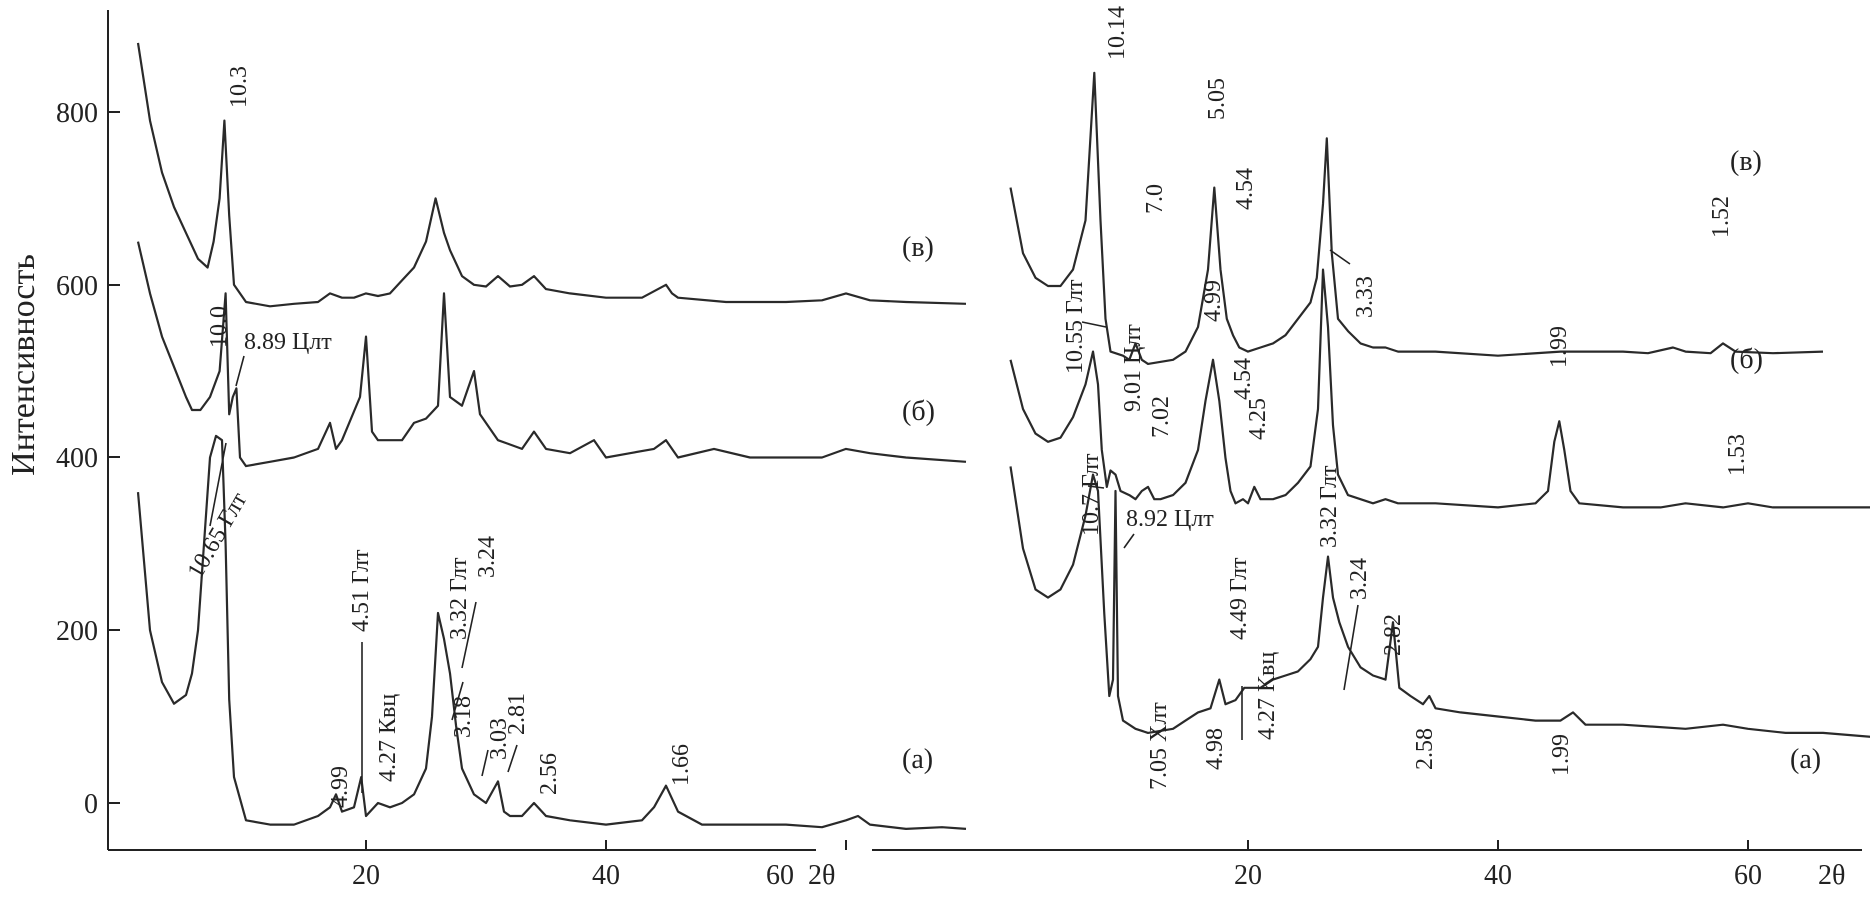 The height and width of the screenshot is (900, 1872). I want to click on left-y-ticks: 800 600 400 200 0, so click(88, 459).